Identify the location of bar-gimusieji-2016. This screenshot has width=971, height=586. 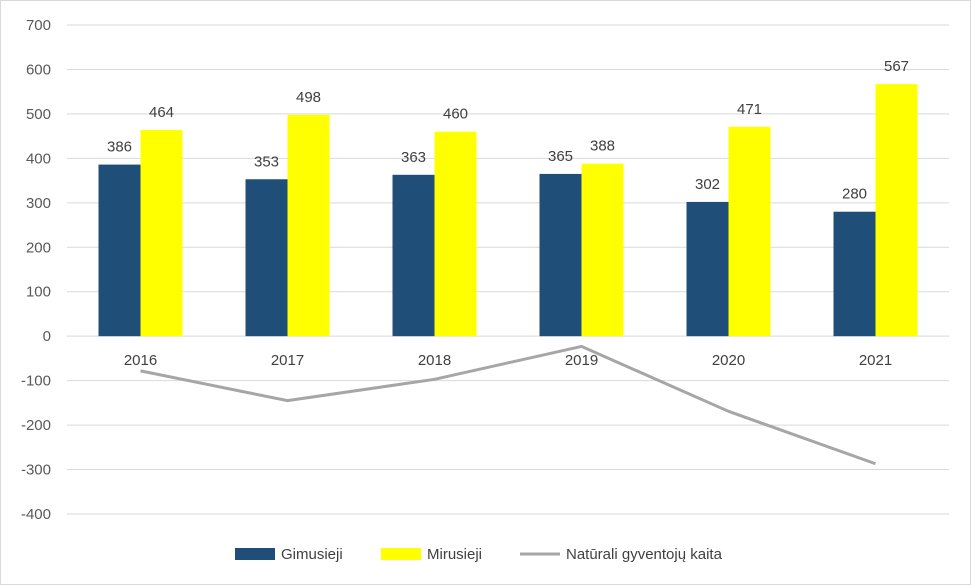
(119, 250).